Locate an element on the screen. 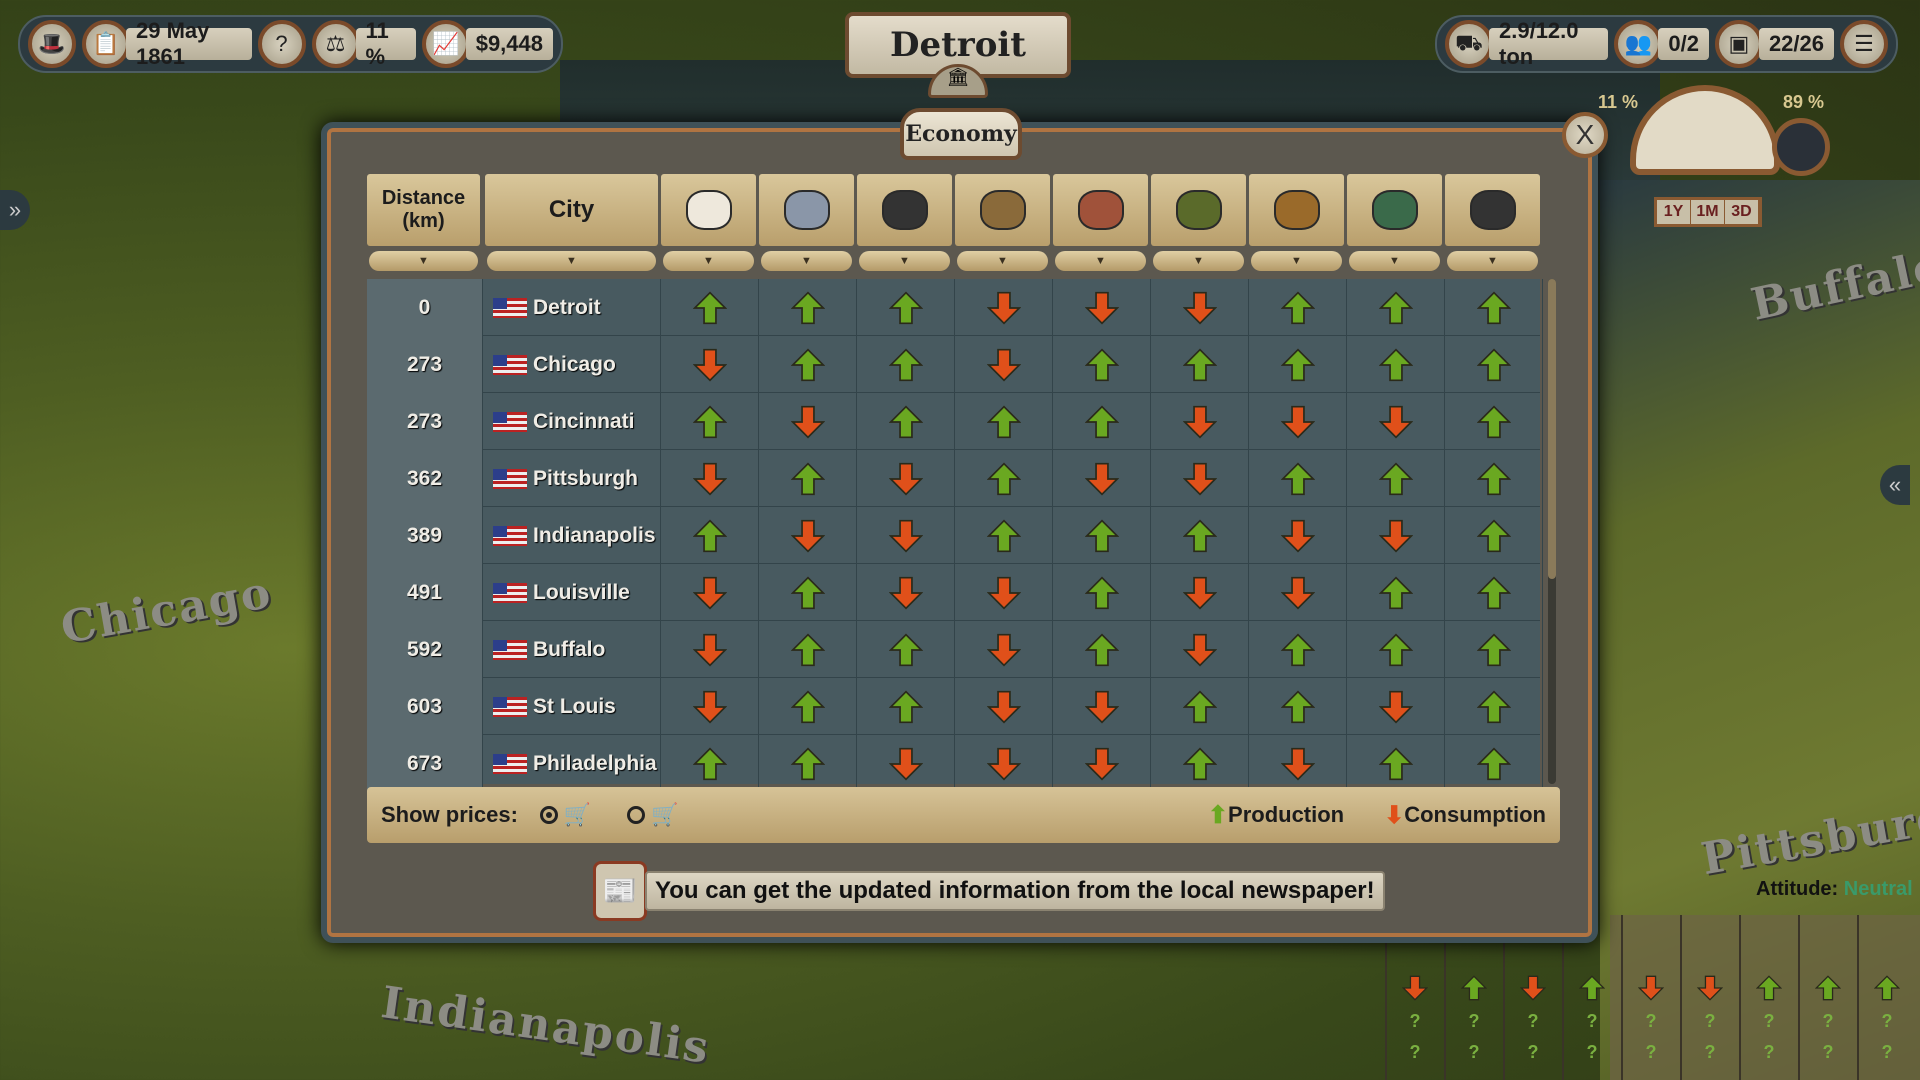 Image resolution: width=1920 pixels, height=1080 pixels. city-cell: Philadelphia is located at coordinates (572, 763).